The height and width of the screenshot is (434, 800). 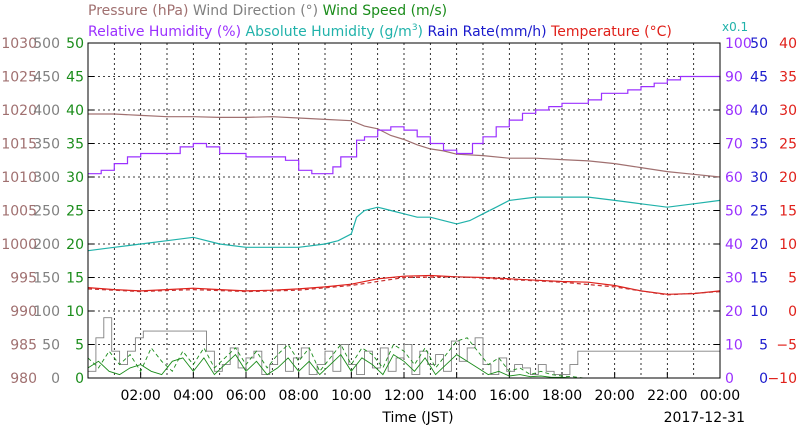 What do you see at coordinates (404, 396) in the screenshot?
I see `x-tick-label: 12:00` at bounding box center [404, 396].